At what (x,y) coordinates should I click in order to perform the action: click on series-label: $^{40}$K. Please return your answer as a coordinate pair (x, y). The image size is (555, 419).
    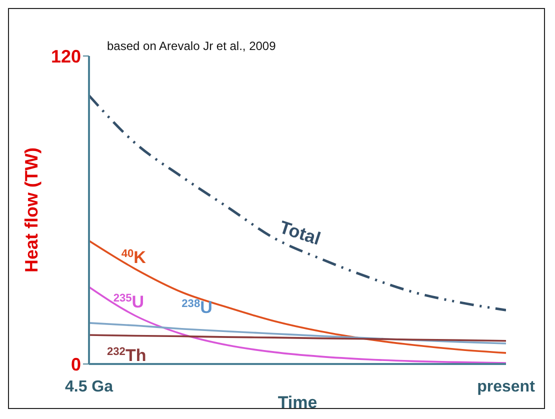
    Looking at the image, I should click on (134, 258).